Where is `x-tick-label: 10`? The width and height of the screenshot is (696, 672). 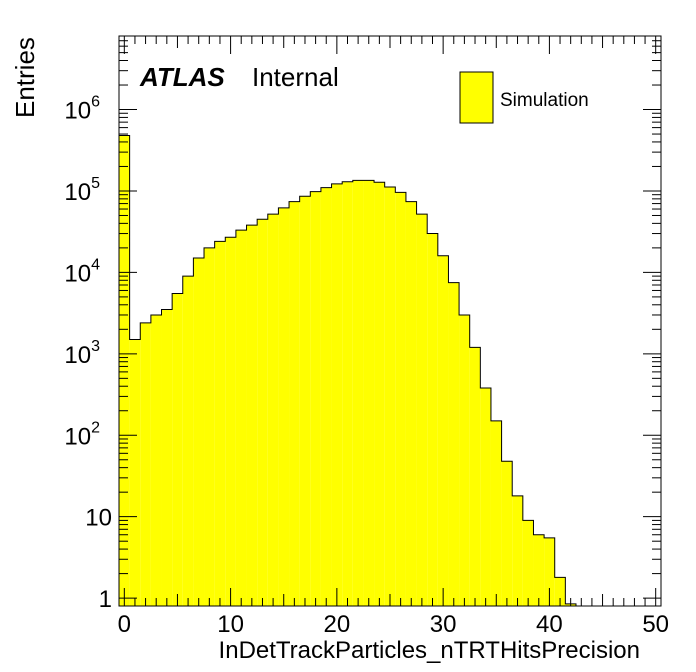 x-tick-label: 10 is located at coordinates (230, 624).